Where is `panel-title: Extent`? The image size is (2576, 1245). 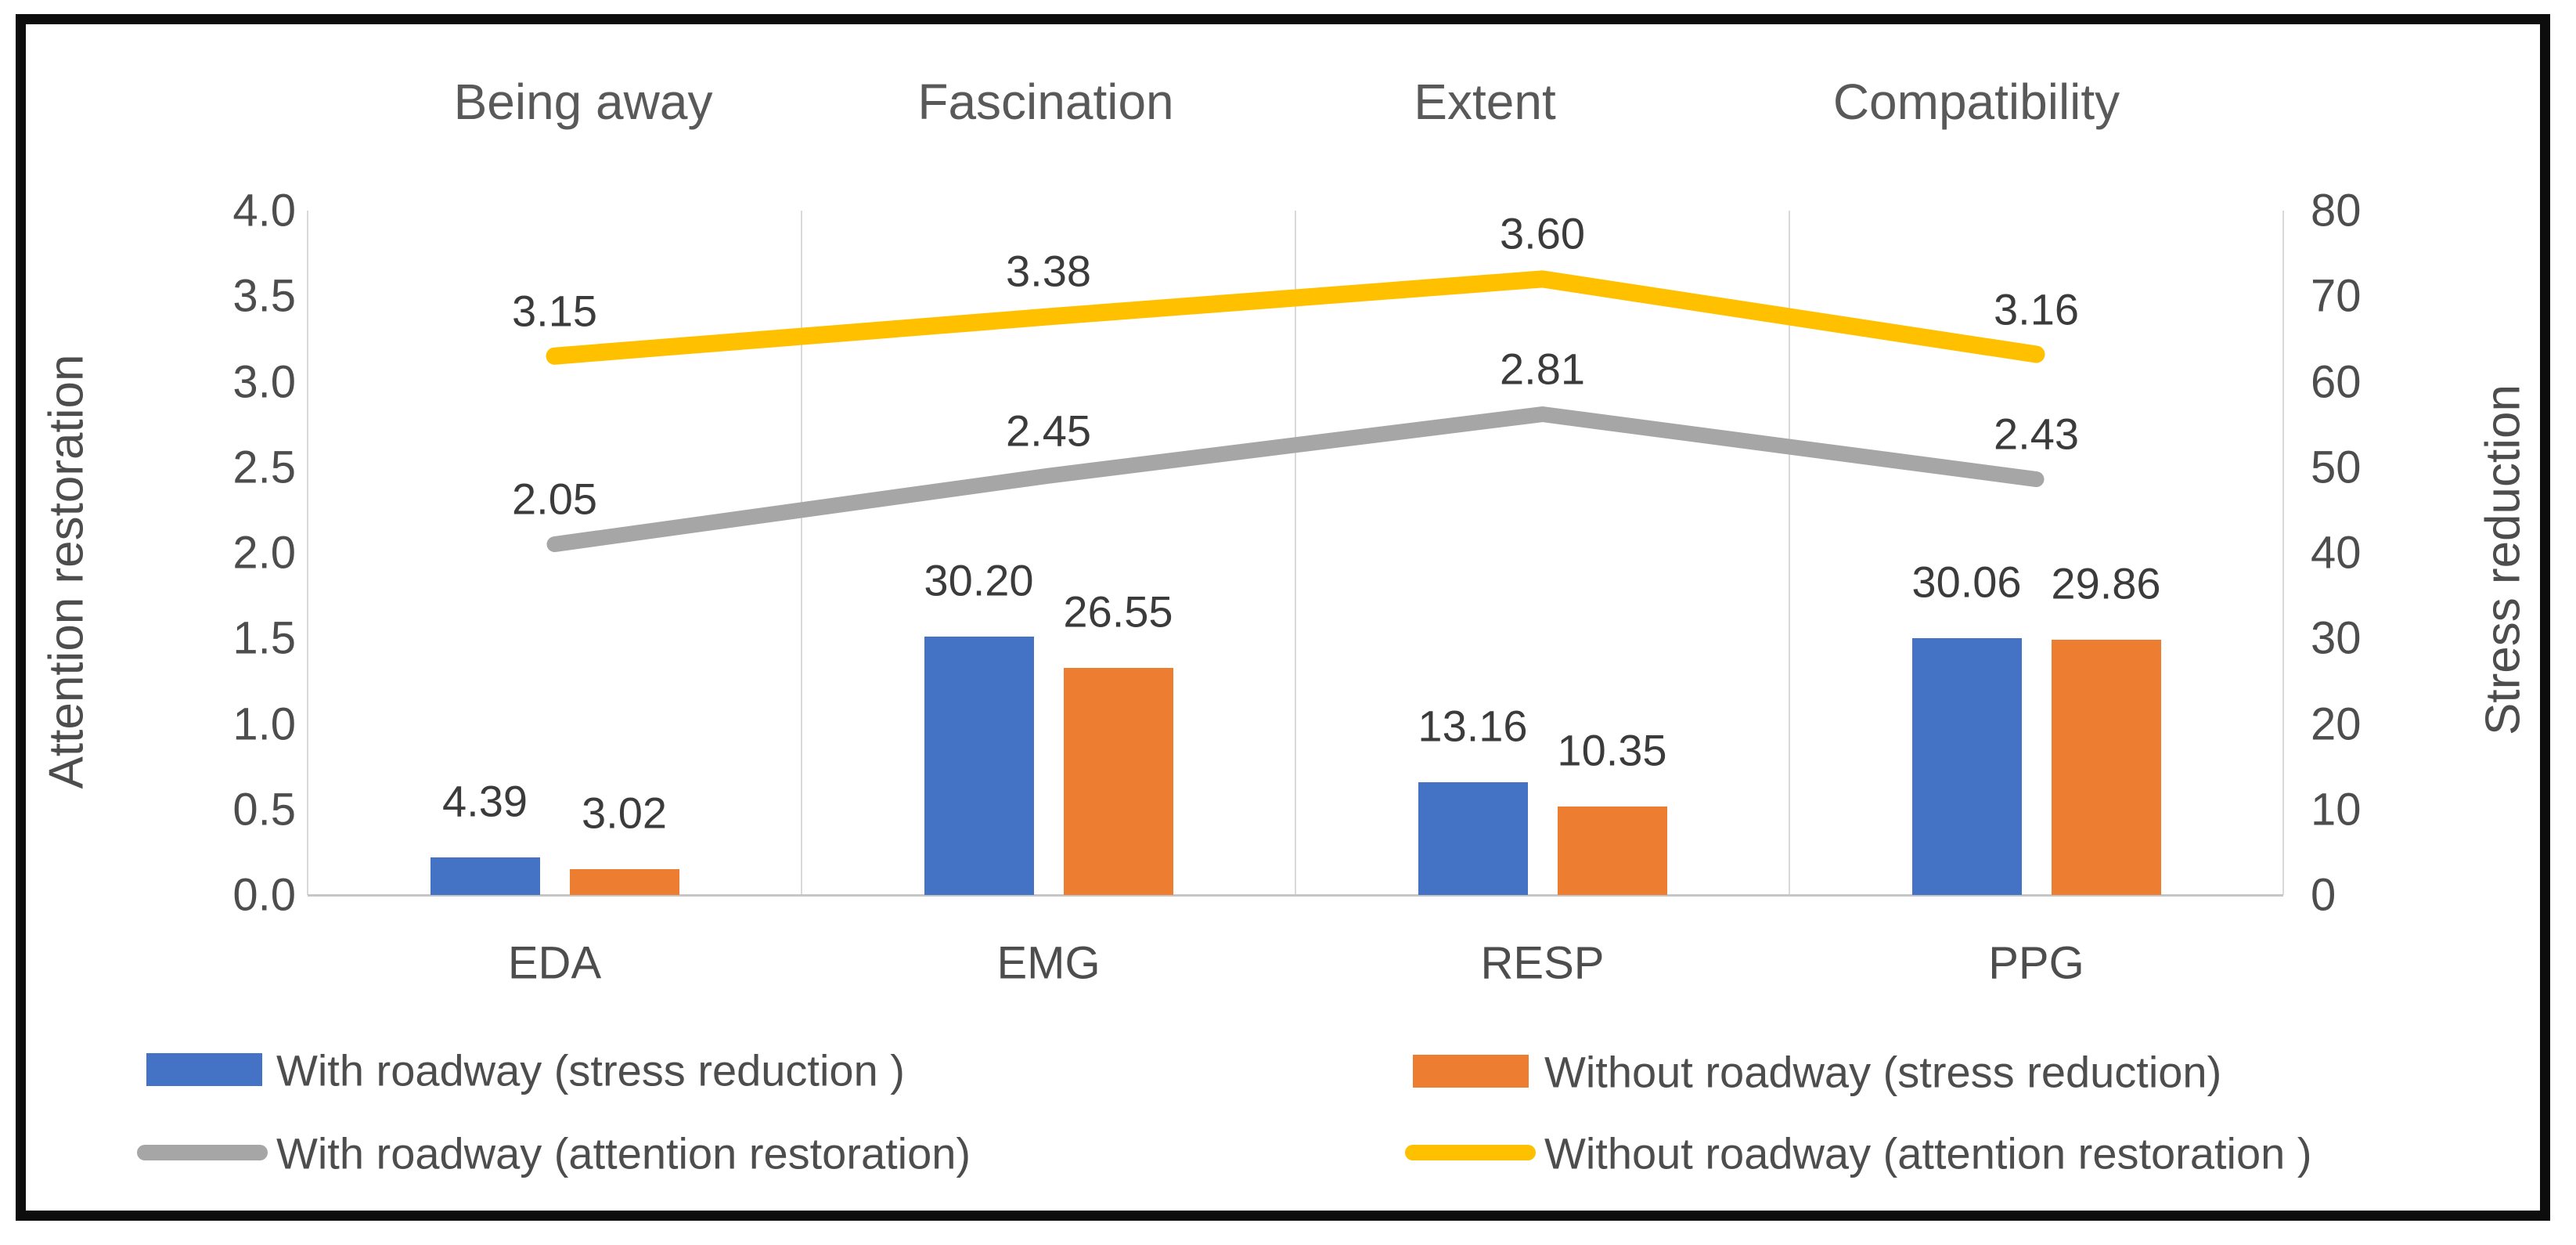 panel-title: Extent is located at coordinates (1485, 102).